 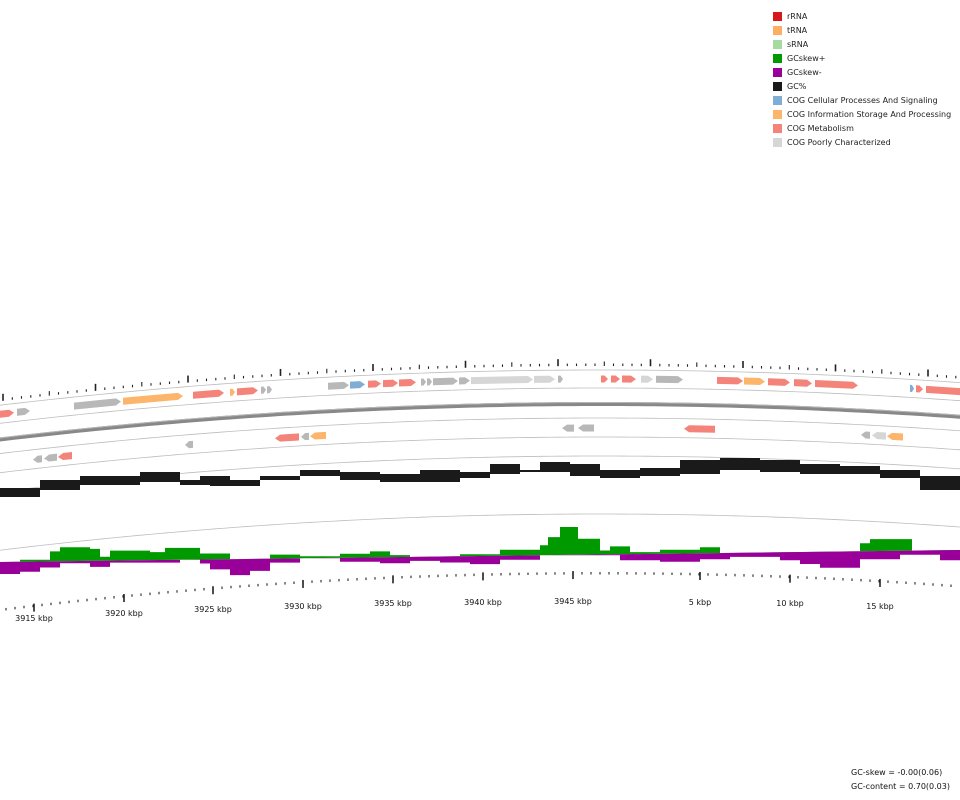 I want to click on kbp-label: 3925 kbp, so click(x=213, y=609).